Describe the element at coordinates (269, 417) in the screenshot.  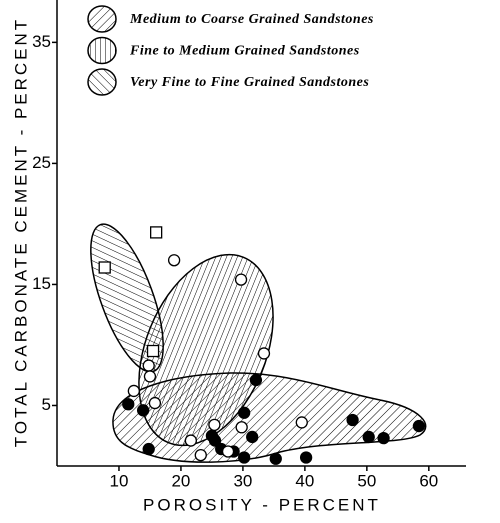
I see `region-medium-coarse` at that location.